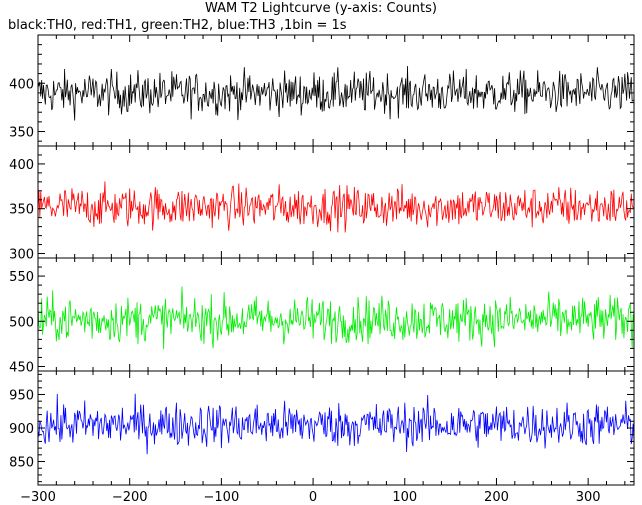  I want to click on series-line-th2, so click(336, 318).